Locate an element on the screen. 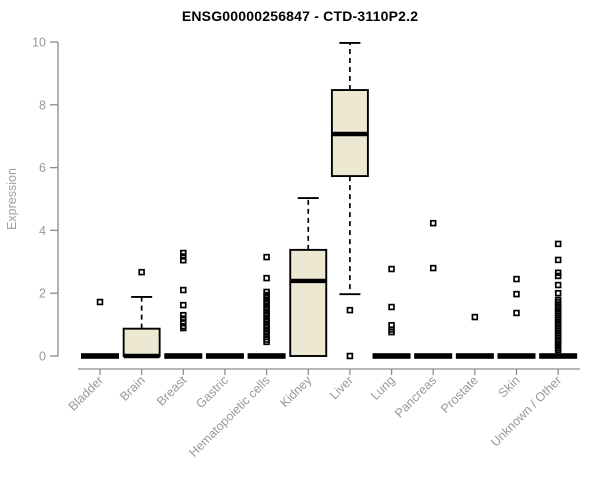 The height and width of the screenshot is (500, 600). zero-bar-bladder is located at coordinates (100, 356).